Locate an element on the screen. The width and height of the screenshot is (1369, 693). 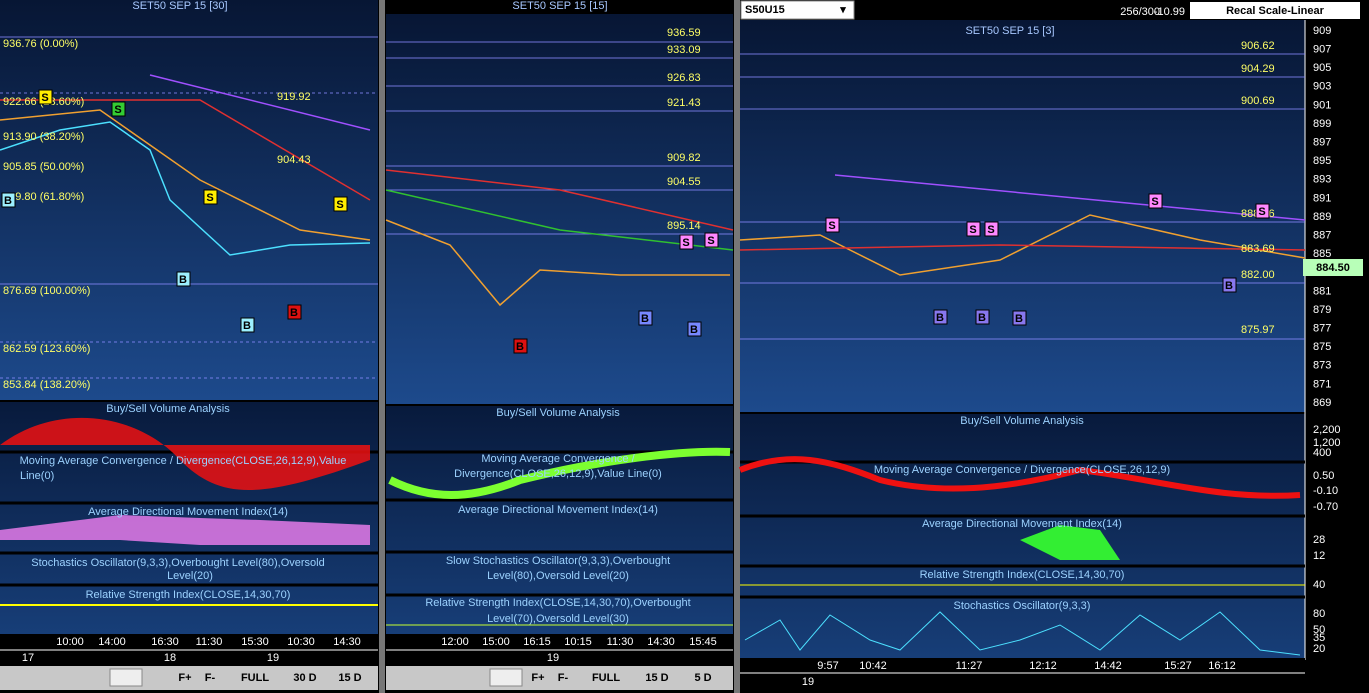
time-label: 14:00 is located at coordinates (112, 642).